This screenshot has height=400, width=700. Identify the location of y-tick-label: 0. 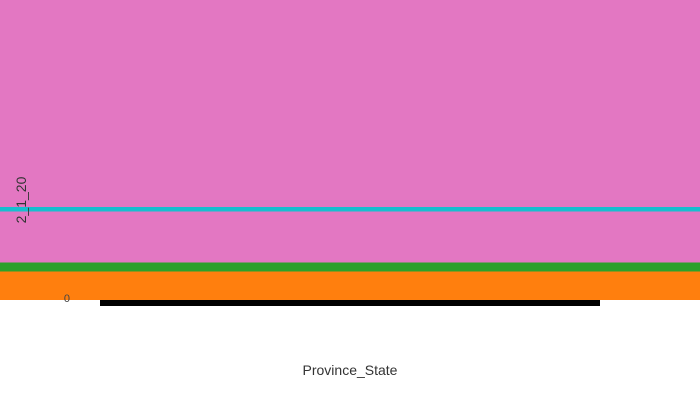
(67, 299).